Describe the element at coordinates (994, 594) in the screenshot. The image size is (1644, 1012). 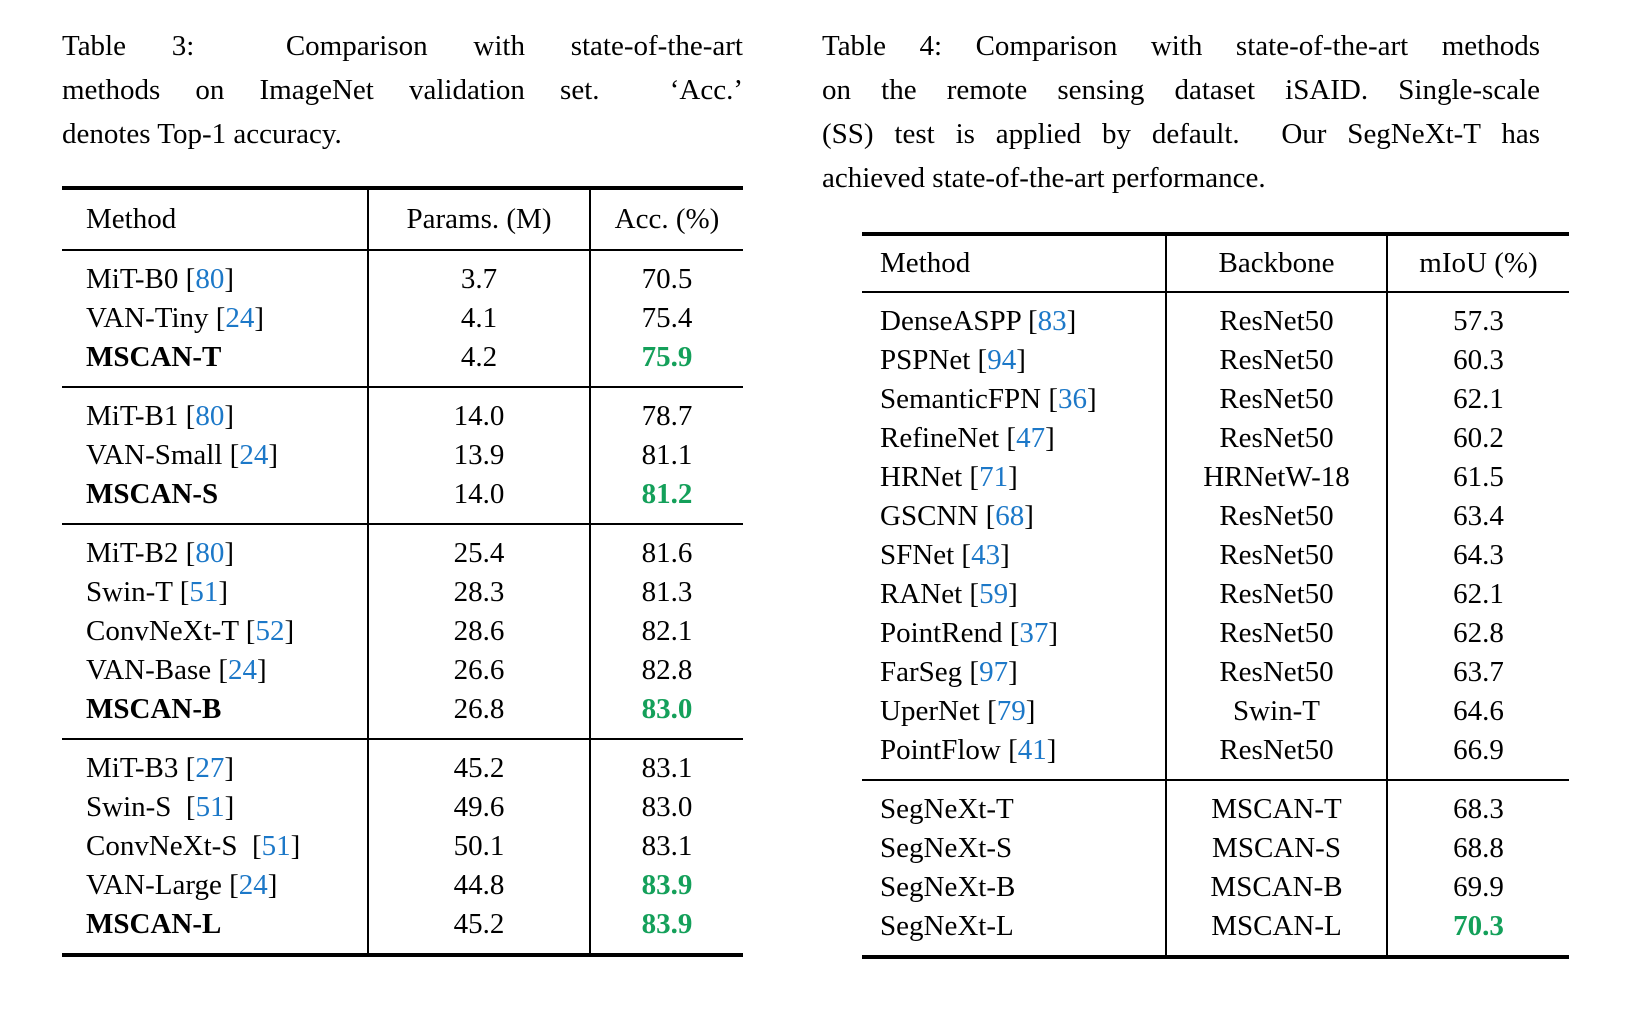
I see `citation-link: 59` at that location.